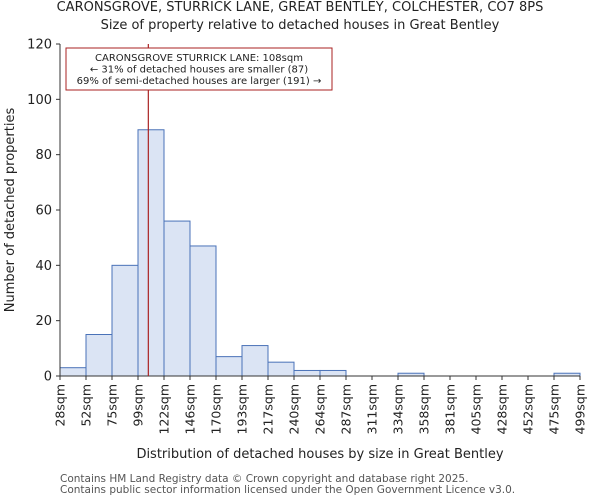 This screenshot has width=600, height=500. What do you see at coordinates (528, 409) in the screenshot?
I see `x-tick-label-18: 452sqm` at bounding box center [528, 409].